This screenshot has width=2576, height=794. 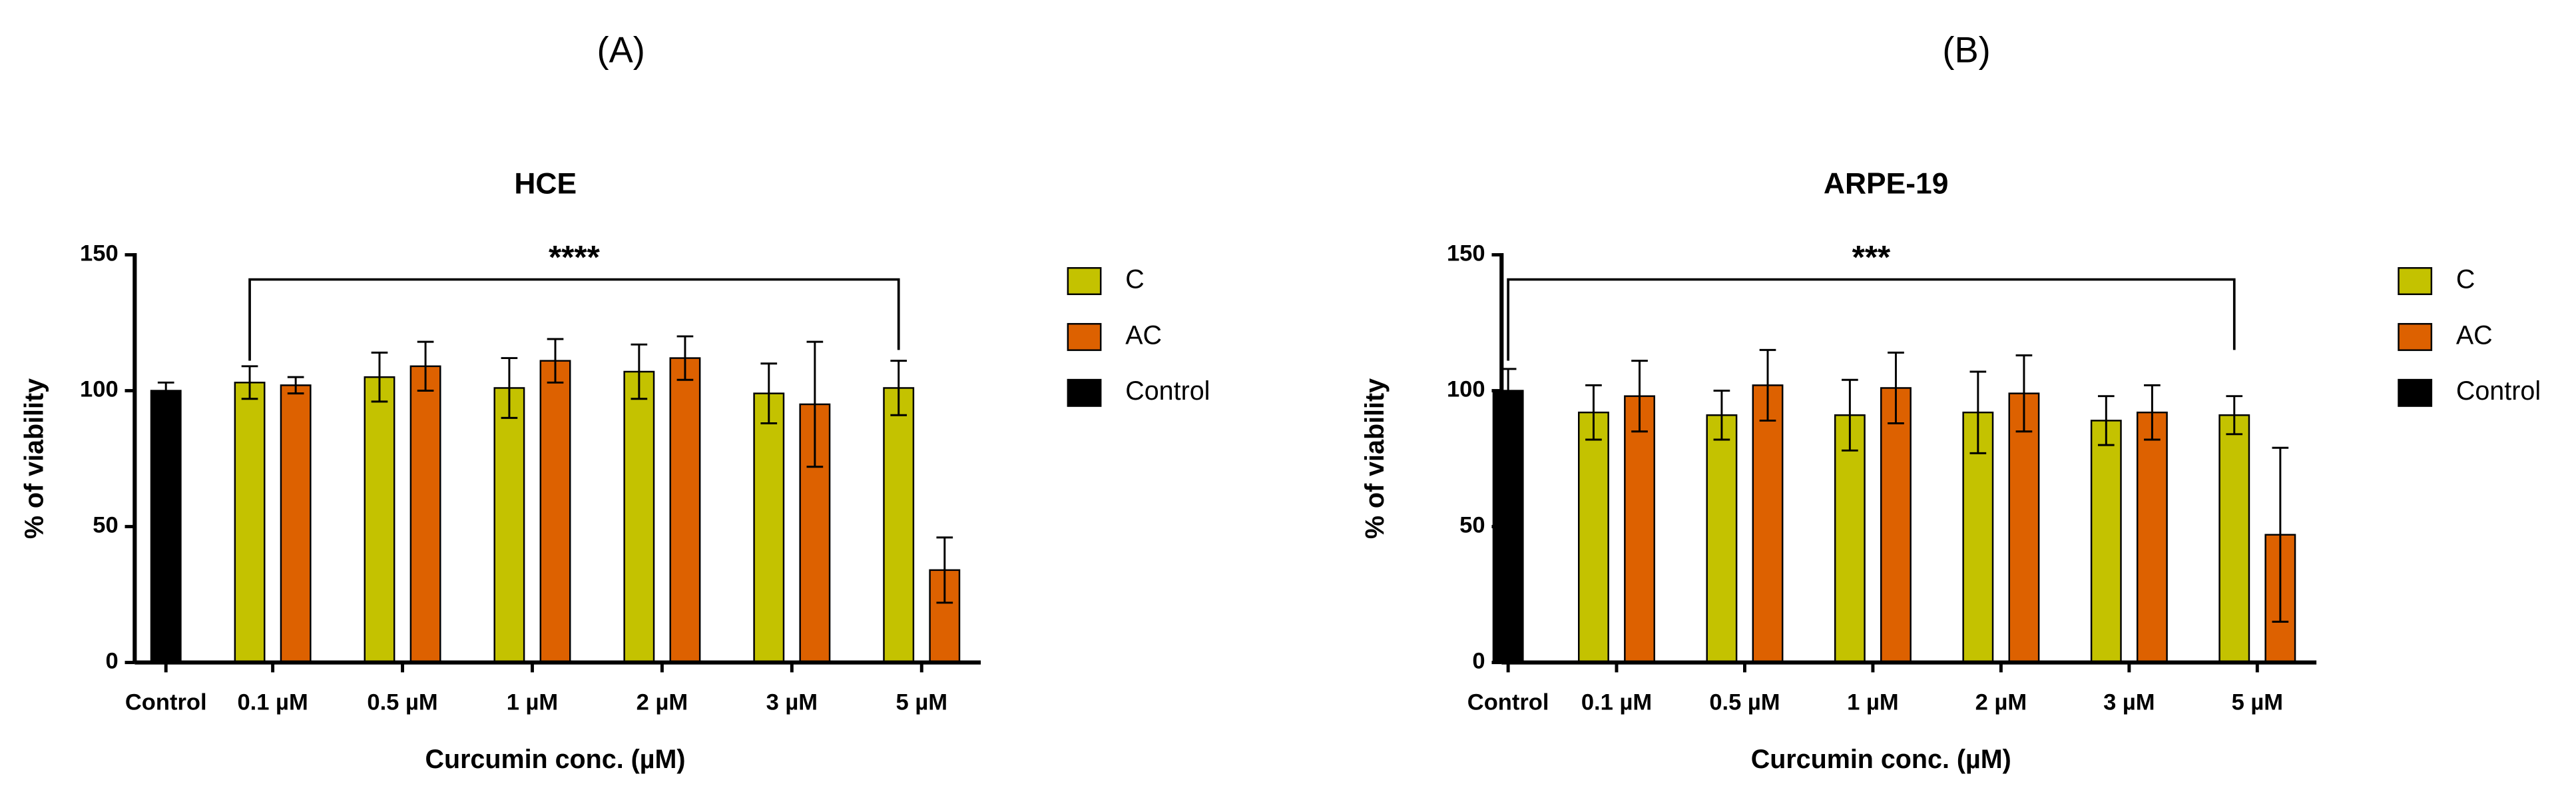 What do you see at coordinates (1872, 257) in the screenshot?
I see `significance-label: ***` at bounding box center [1872, 257].